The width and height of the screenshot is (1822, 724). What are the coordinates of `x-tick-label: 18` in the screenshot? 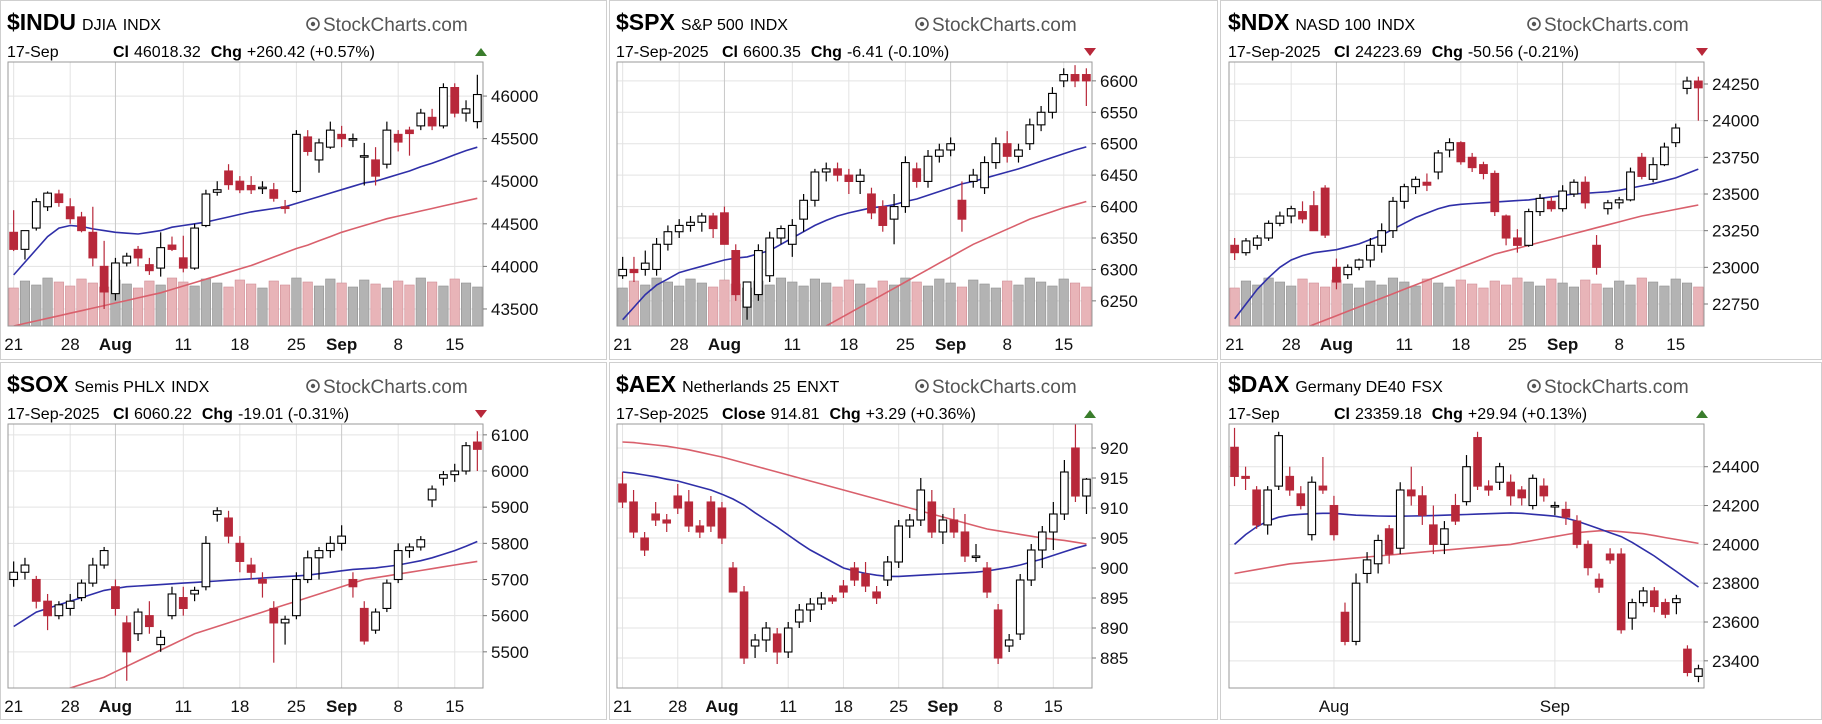 It's located at (1460, 344).